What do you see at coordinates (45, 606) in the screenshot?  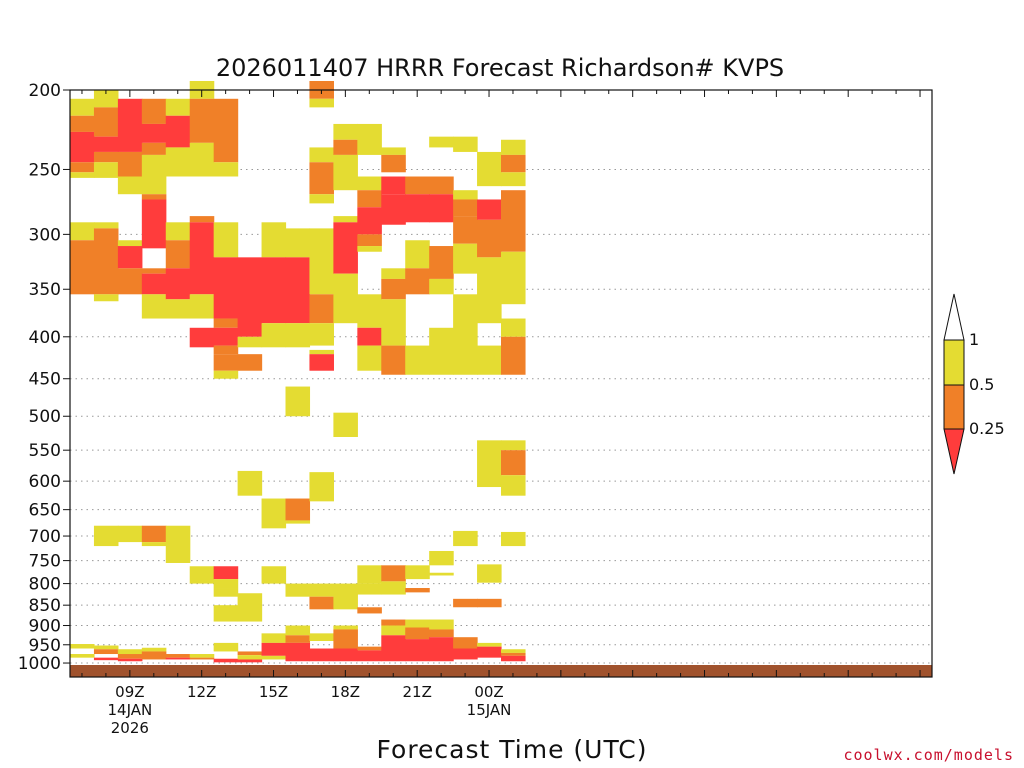 I see `y-tick-label: 850` at bounding box center [45, 606].